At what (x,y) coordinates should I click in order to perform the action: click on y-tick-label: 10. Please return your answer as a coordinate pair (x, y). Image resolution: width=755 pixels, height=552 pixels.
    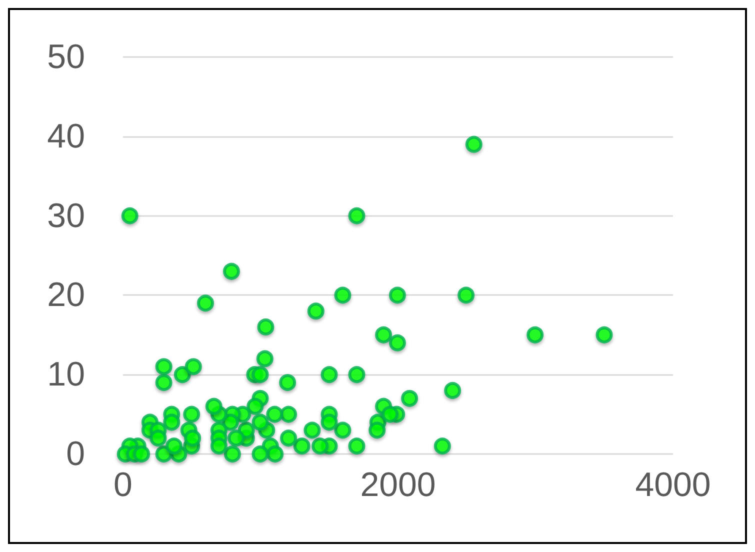
    Looking at the image, I should click on (66, 375).